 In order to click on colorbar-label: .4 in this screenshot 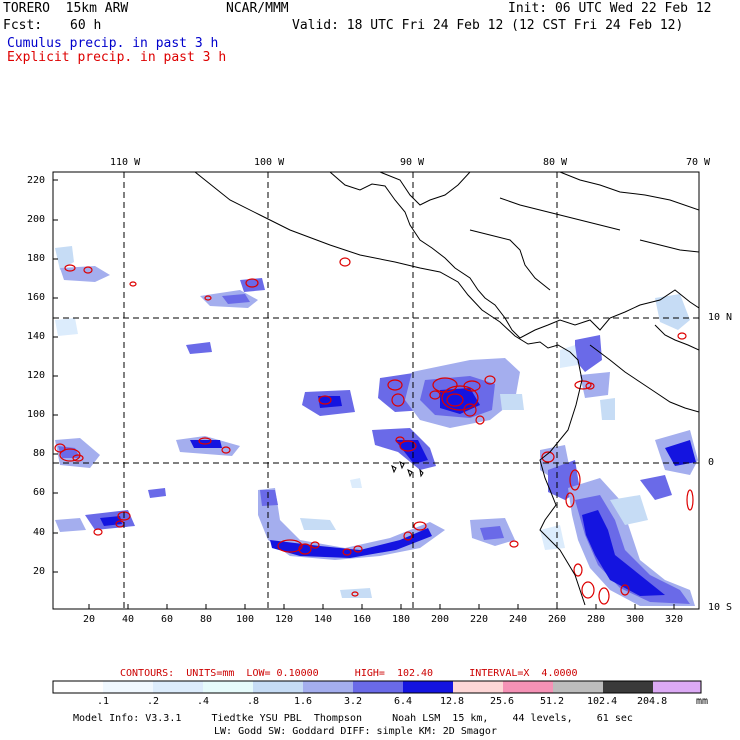, I will do `click(203, 701)`.